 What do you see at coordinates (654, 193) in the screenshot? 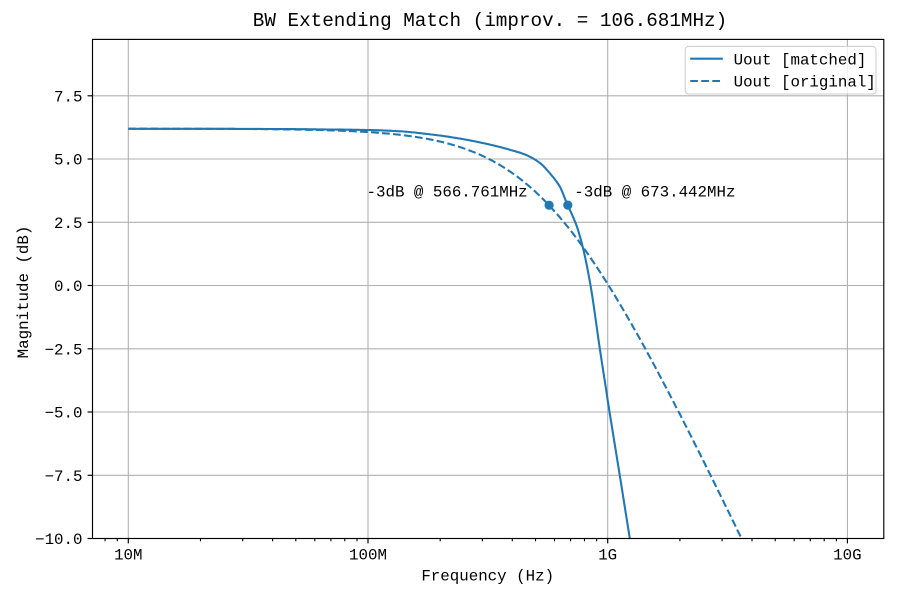
I see `svg-text: -3dB @ 673.442MHz` at bounding box center [654, 193].